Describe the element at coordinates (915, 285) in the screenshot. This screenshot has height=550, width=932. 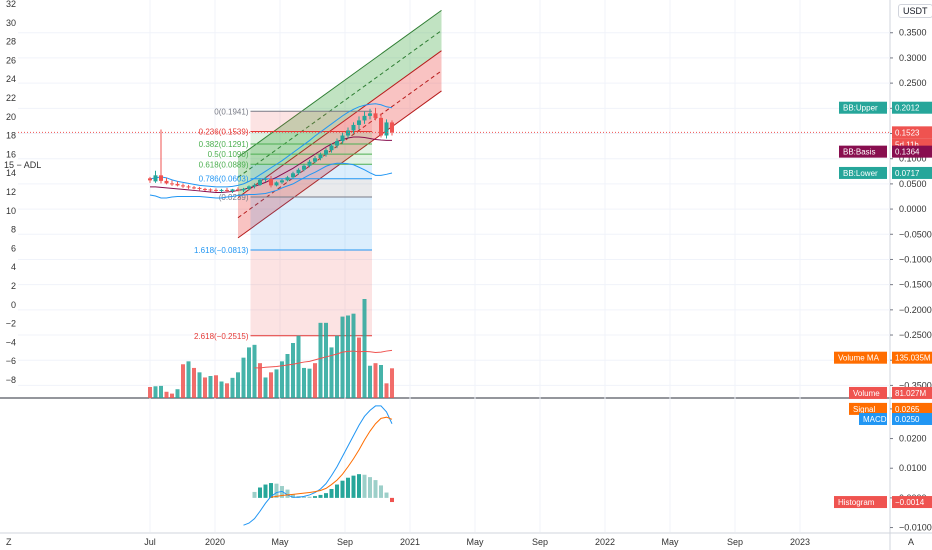
I see `right-axis-label: −0.1500` at that location.